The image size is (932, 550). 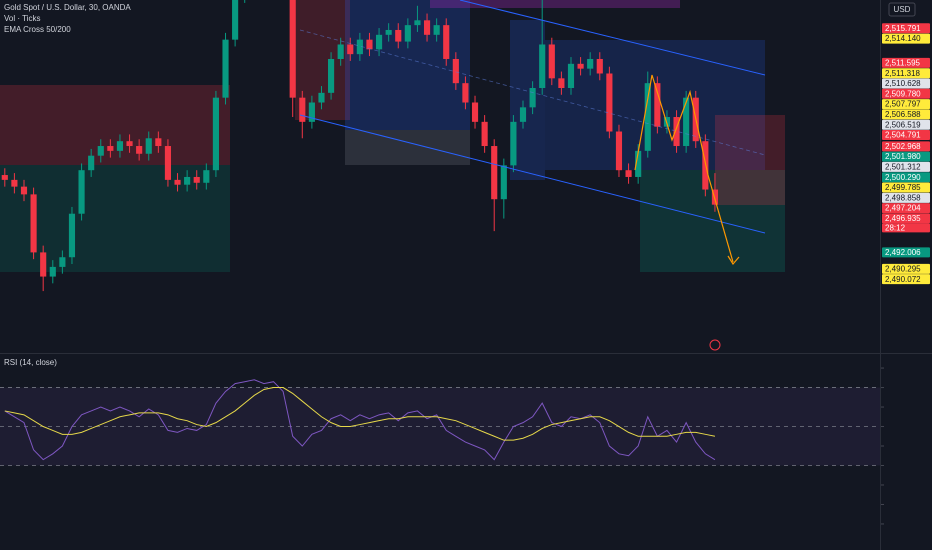 What do you see at coordinates (903, 177) in the screenshot?
I see `price-tag-label: 2,500.290` at bounding box center [903, 177].